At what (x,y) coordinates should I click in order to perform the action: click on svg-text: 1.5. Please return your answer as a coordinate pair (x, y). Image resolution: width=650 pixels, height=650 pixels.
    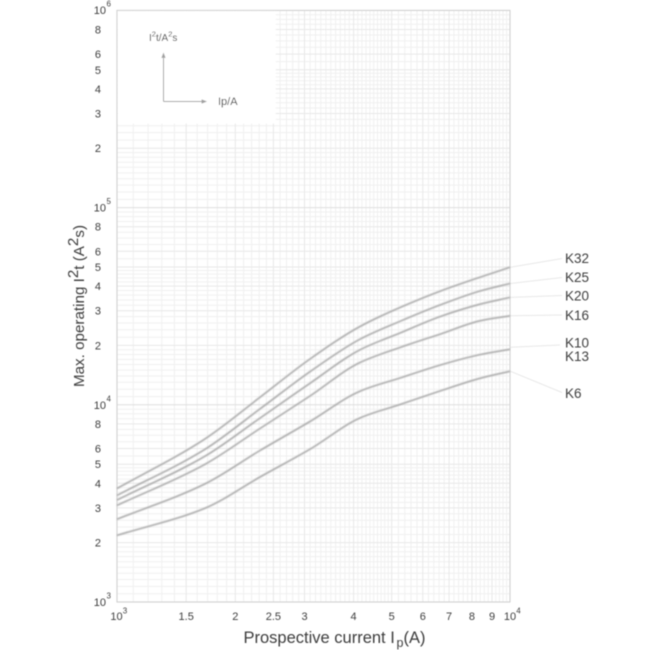
    Looking at the image, I should click on (186, 617).